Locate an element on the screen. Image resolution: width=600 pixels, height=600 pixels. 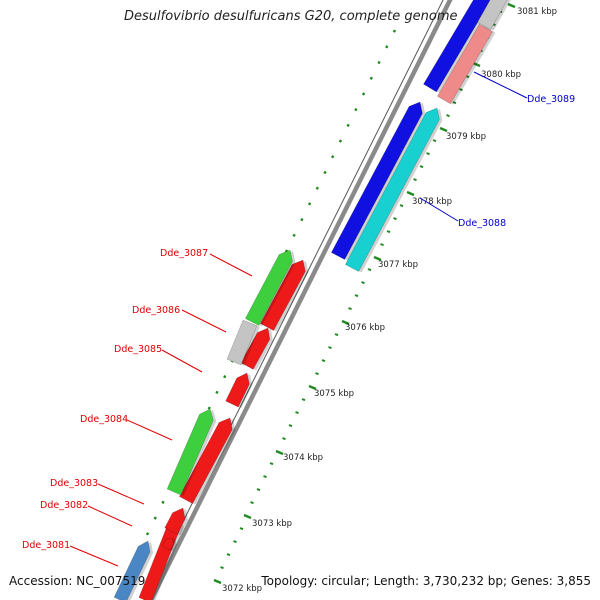
scale-label: 3074 kbp is located at coordinates (303, 458).